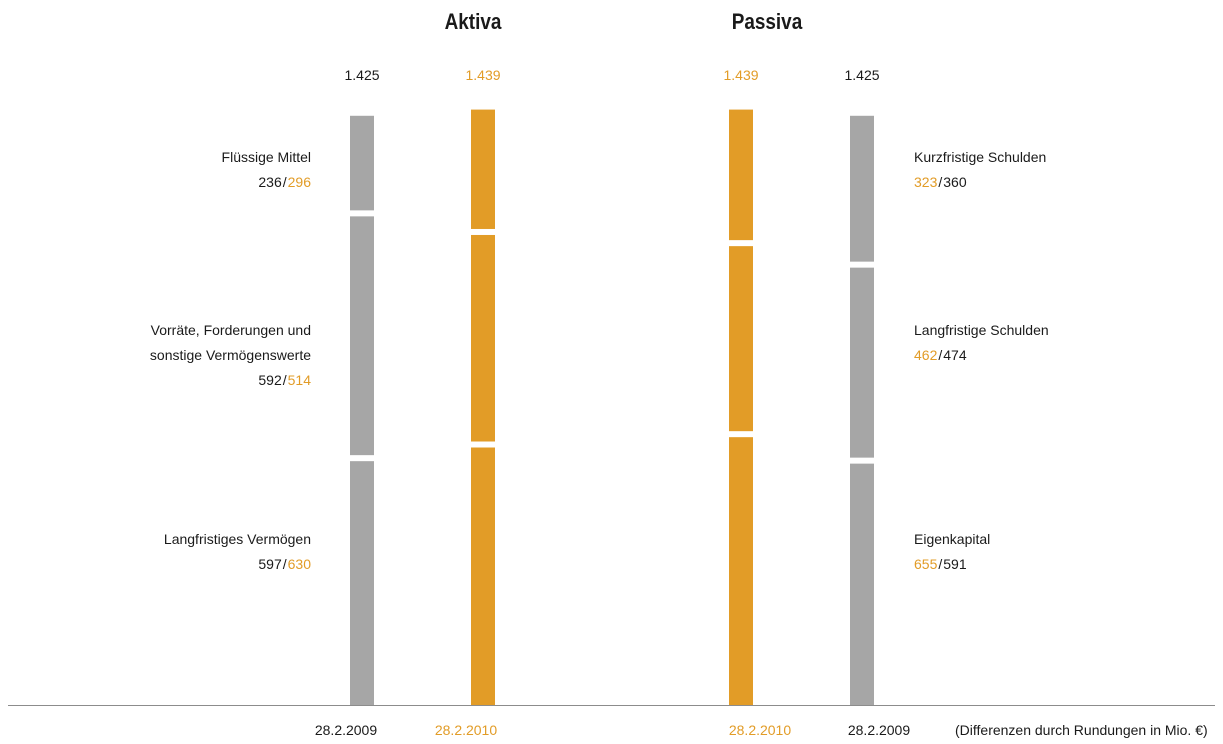  What do you see at coordinates (266, 170) in the screenshot?
I see `aktiva-segment-label: Flüssige Mittel 236/296` at bounding box center [266, 170].